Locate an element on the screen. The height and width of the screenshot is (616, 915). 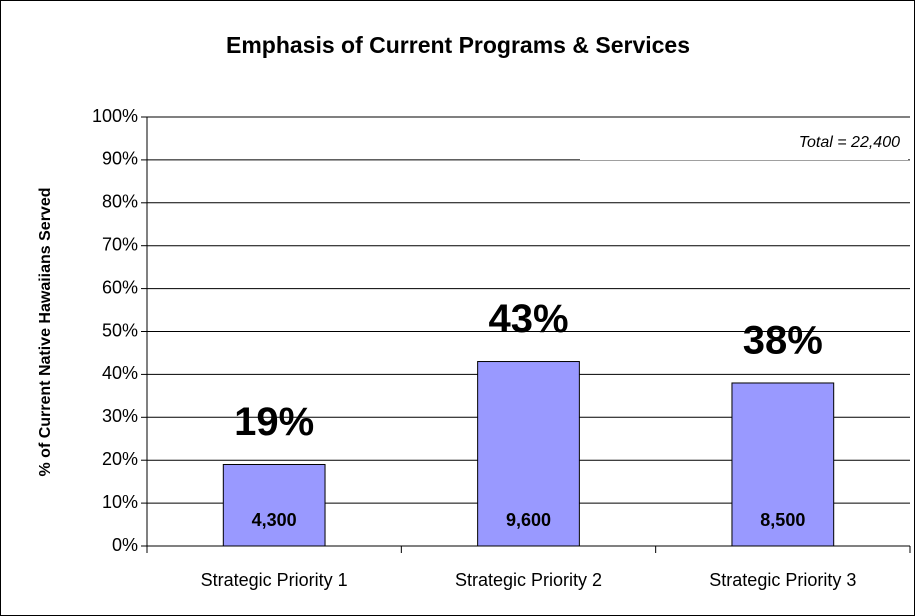
y-tick-label: 50% is located at coordinates (120, 330).